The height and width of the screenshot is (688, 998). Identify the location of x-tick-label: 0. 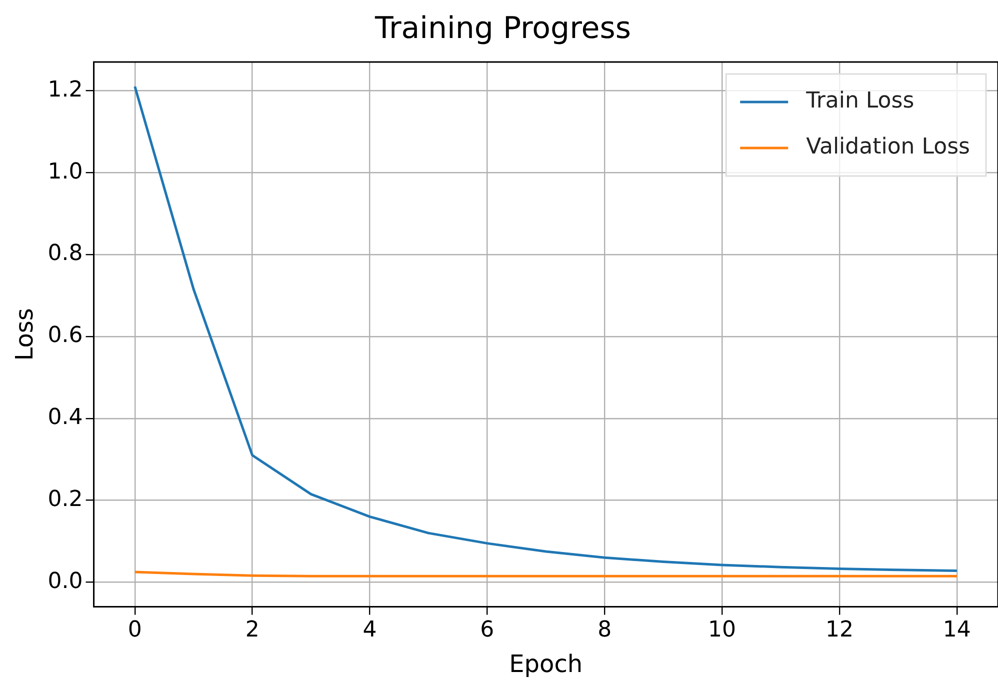
(135, 630).